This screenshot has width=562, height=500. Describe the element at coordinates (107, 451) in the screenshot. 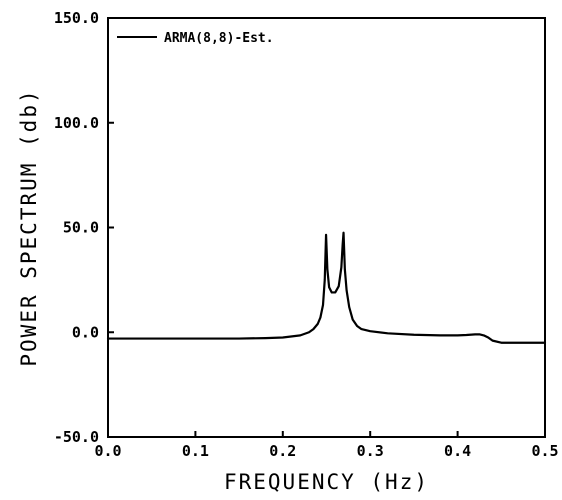

I see `x-tick-label: 0.0` at that location.